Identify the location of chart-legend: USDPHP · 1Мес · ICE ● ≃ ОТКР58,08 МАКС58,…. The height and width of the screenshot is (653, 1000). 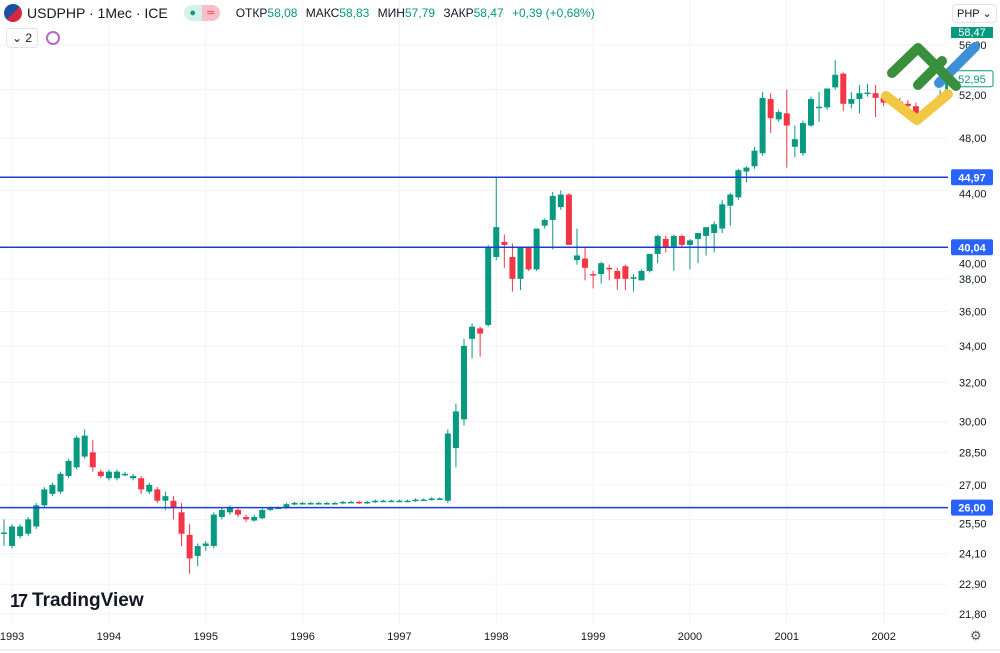
(302, 13).